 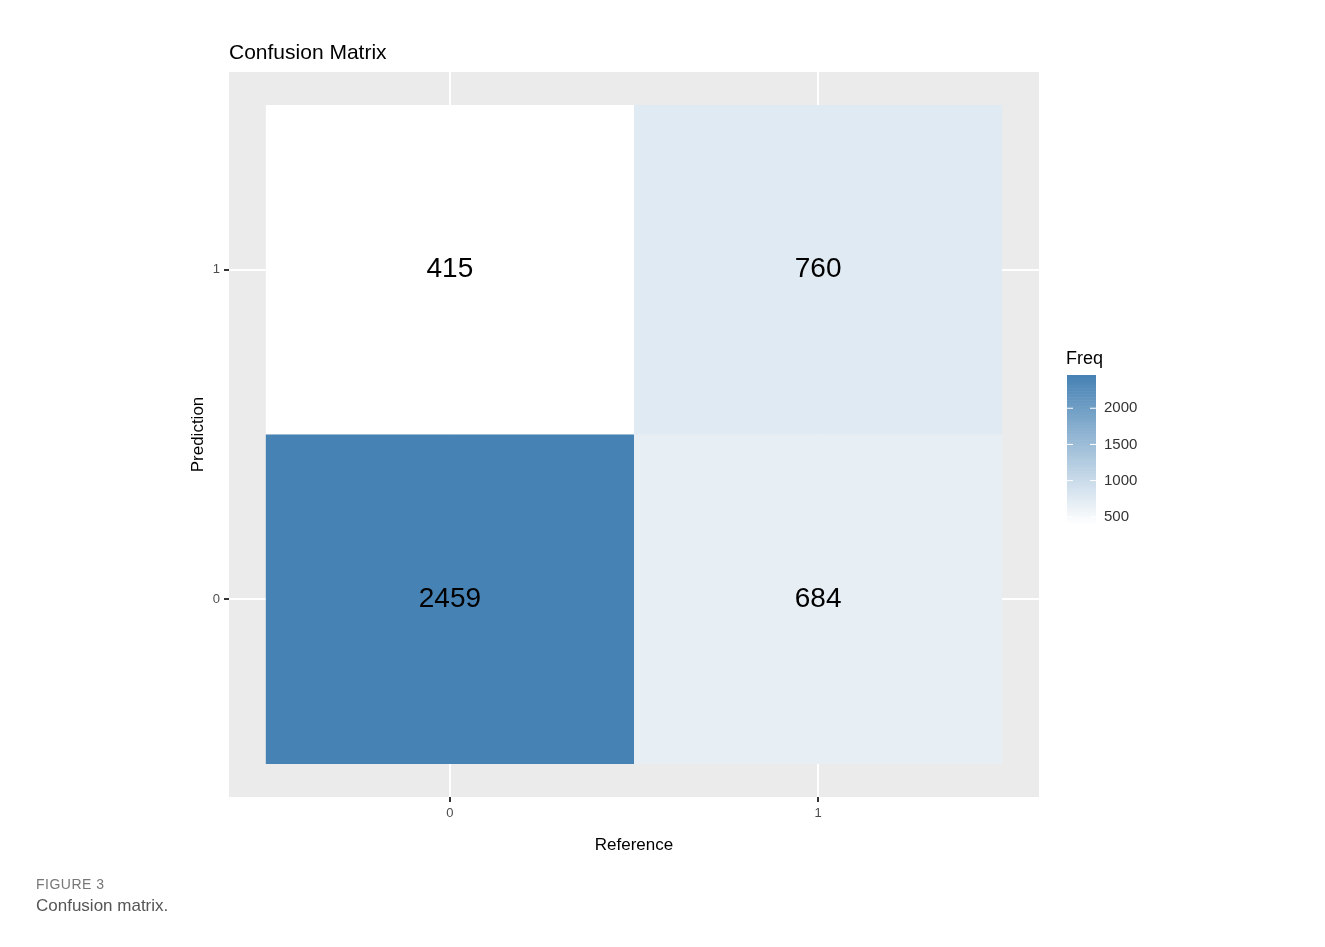 I want to click on x-axis-title: Reference, so click(x=634, y=845).